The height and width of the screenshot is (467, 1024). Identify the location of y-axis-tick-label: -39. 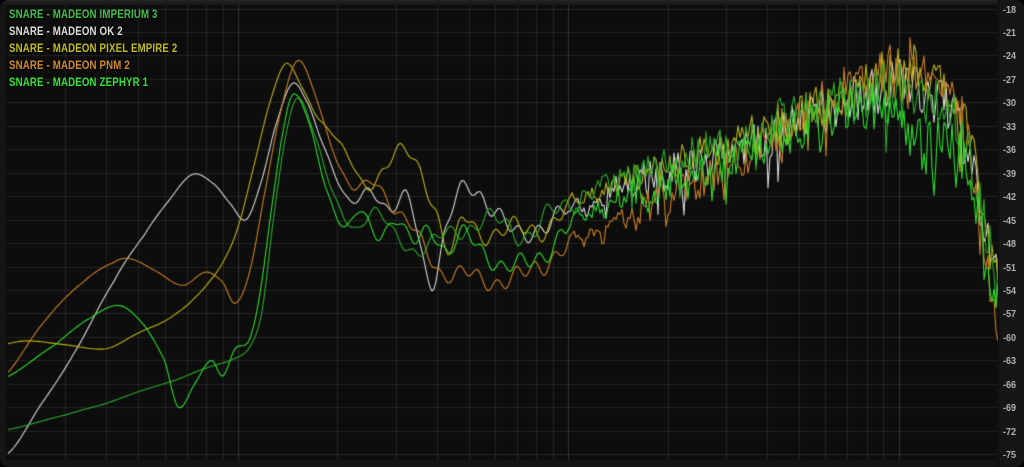
(1010, 173).